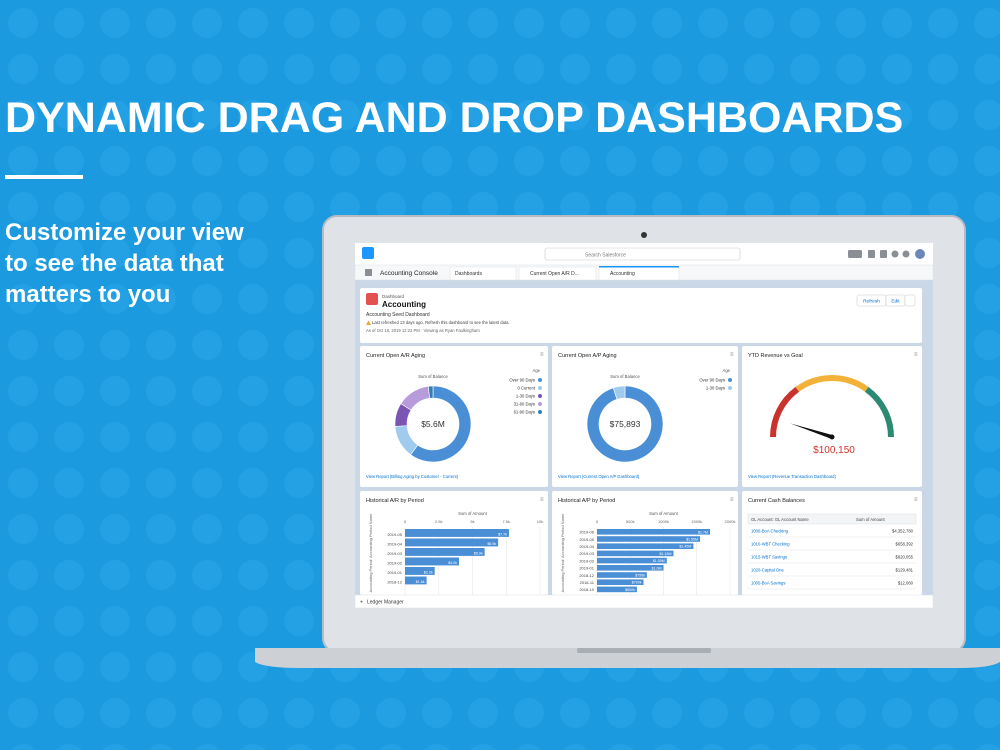 Image resolution: width=1000 pixels, height=750 pixels. What do you see at coordinates (472, 513) in the screenshot?
I see `axis-label: Sum of Amount` at bounding box center [472, 513].